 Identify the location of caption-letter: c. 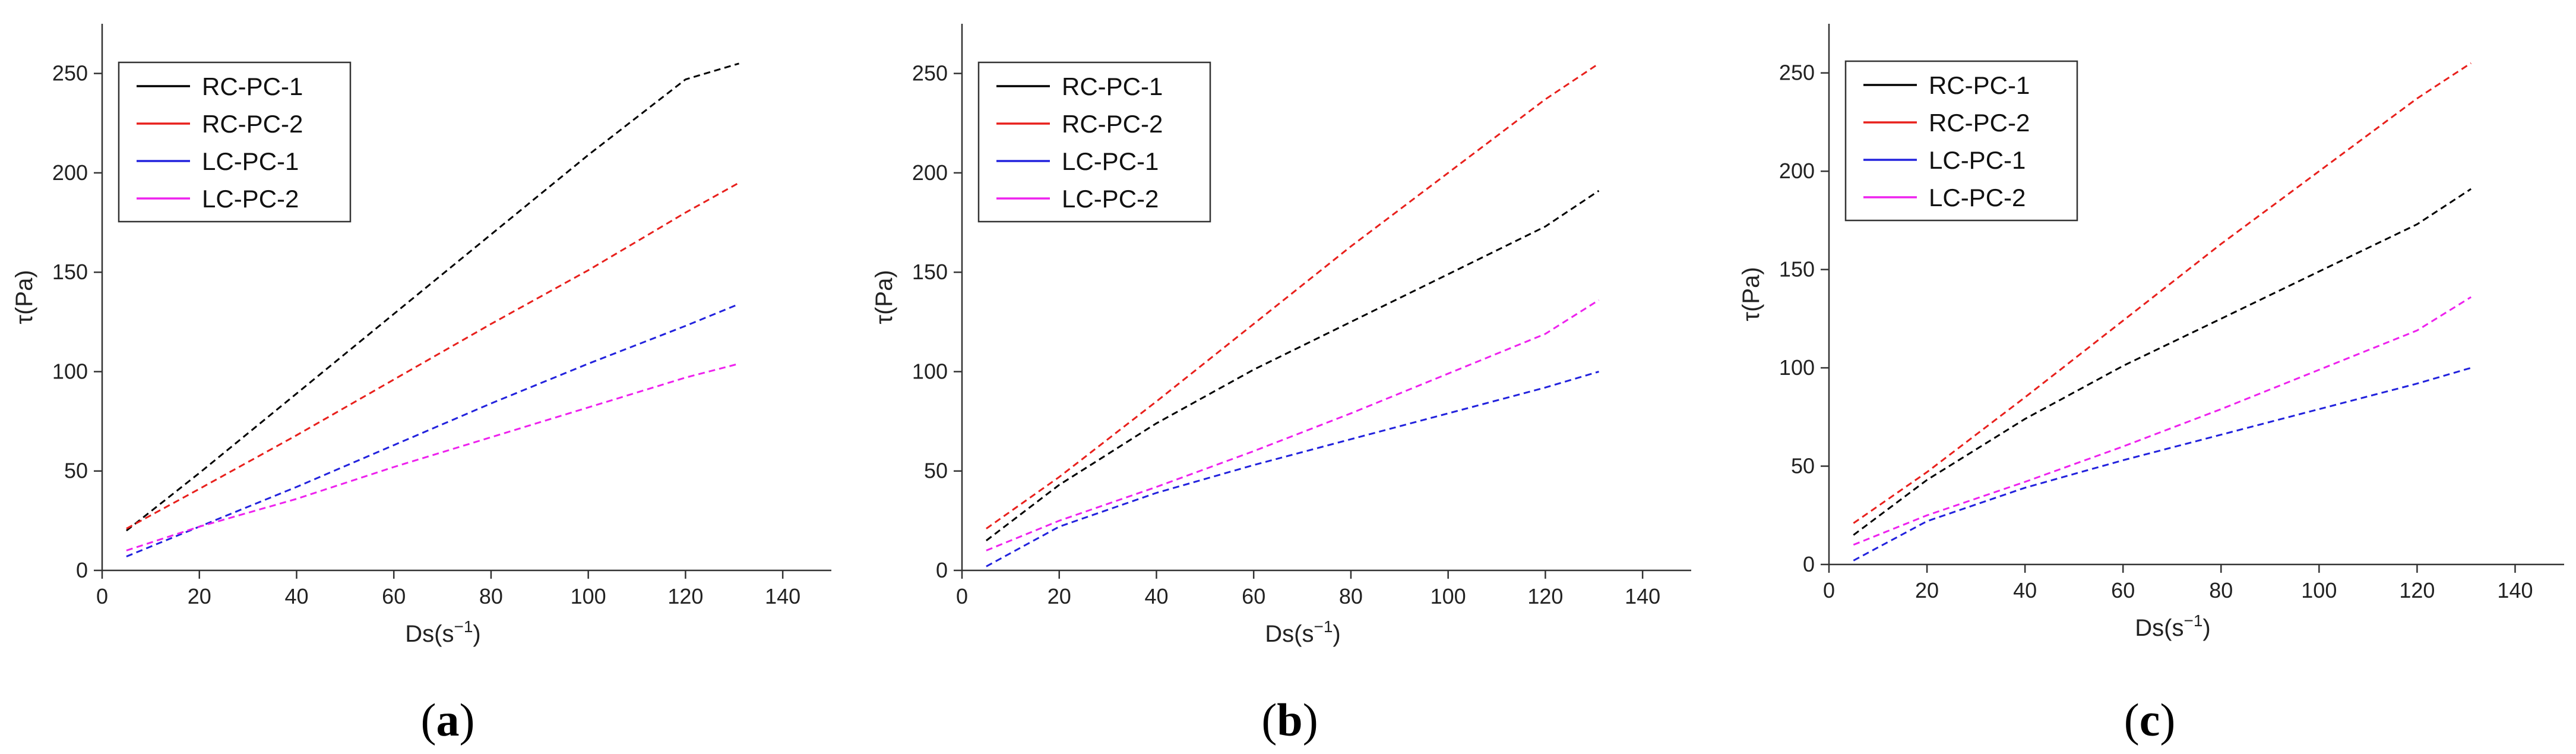
(2150, 720).